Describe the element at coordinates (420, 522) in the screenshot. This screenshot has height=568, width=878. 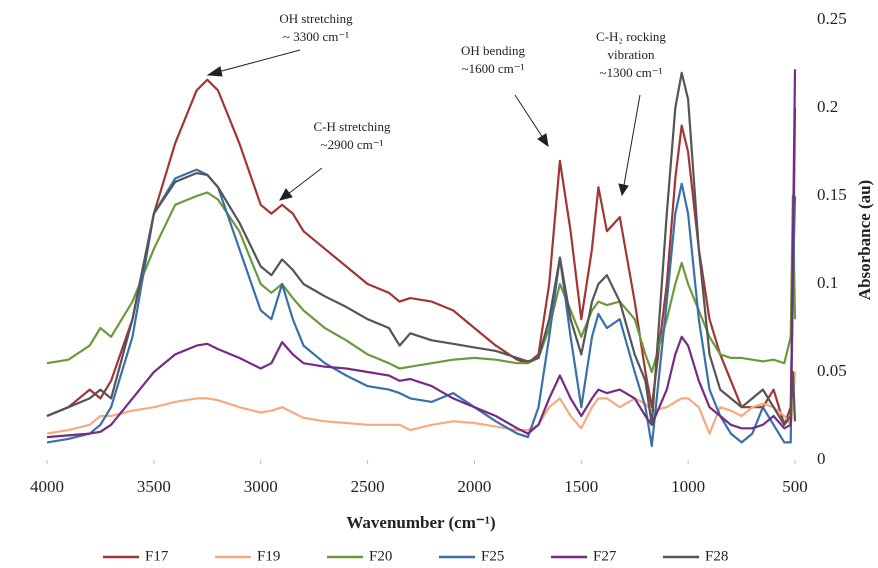
I see `x-axis-title: Wavenumber (cm⁻¹)` at that location.